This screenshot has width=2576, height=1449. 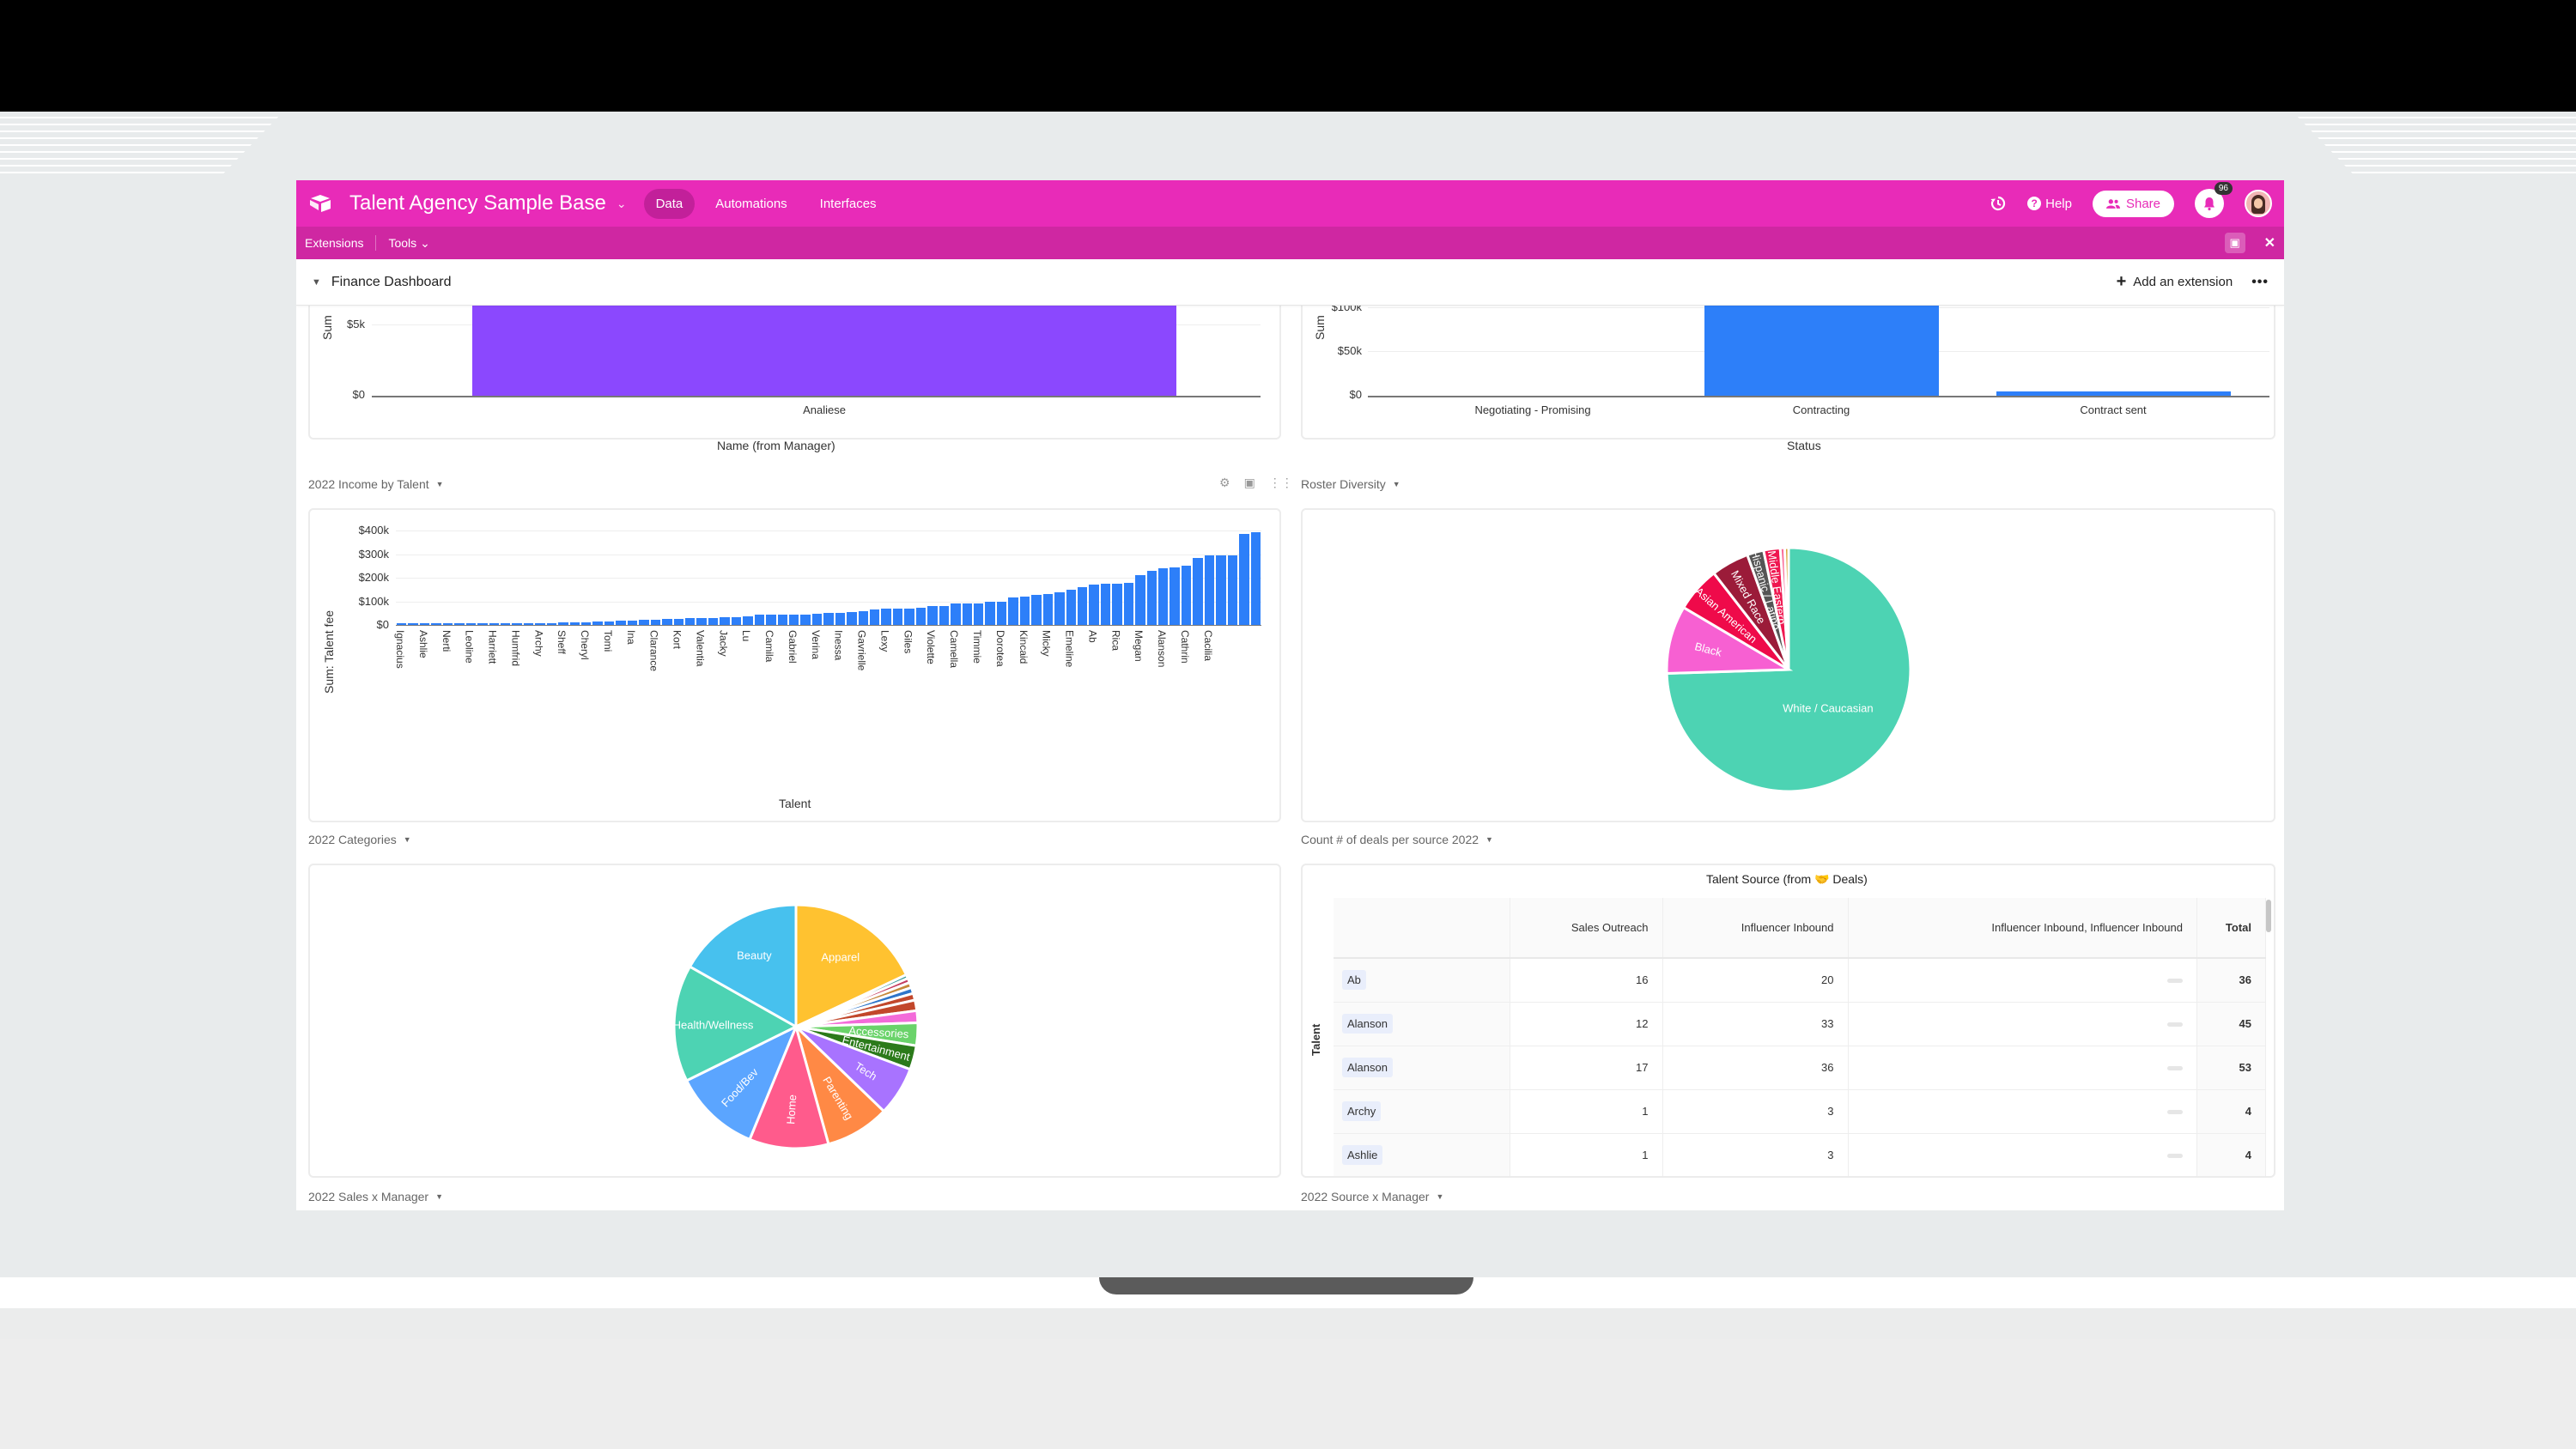 I want to click on tab-interfaces: Interfaces, so click(x=848, y=203).